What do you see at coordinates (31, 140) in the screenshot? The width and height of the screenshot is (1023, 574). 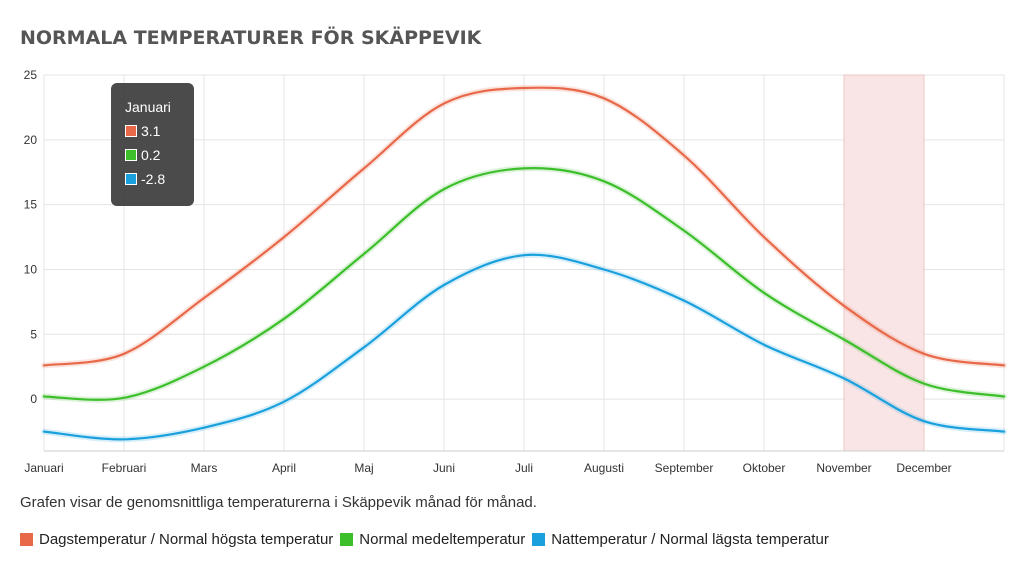 I see `y-tick-label: 20` at bounding box center [31, 140].